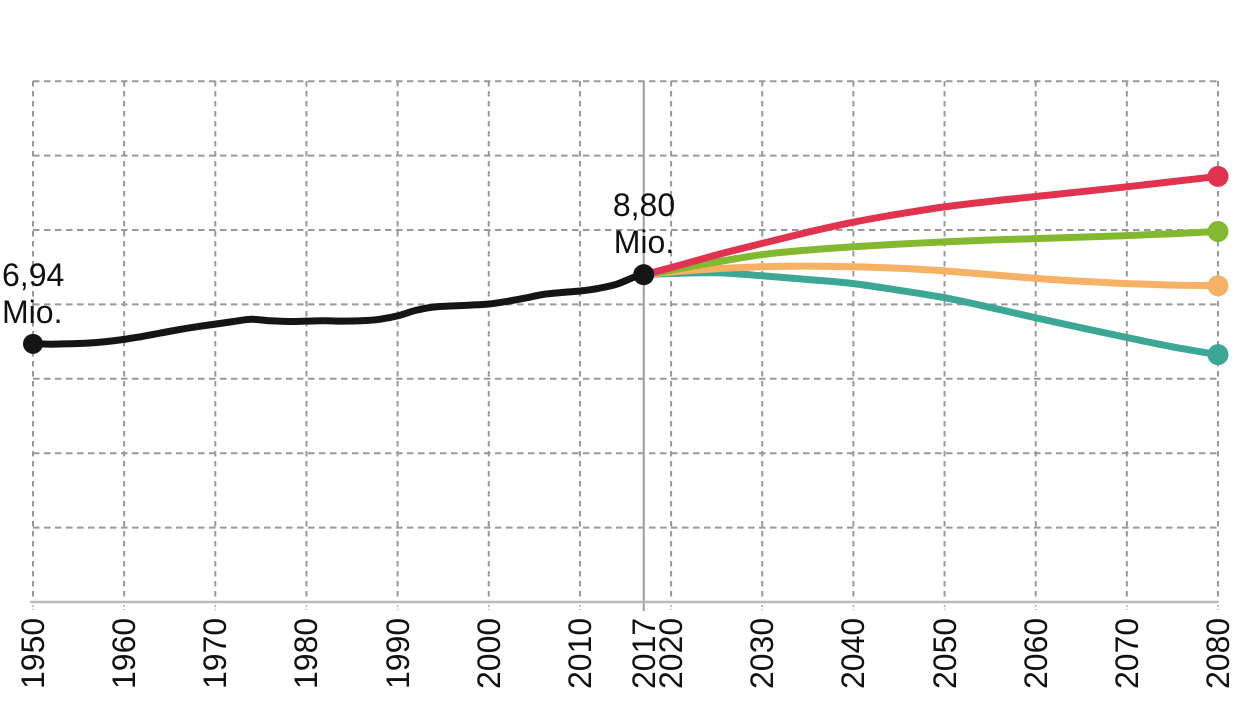 The height and width of the screenshot is (714, 1238). What do you see at coordinates (1218, 286) in the screenshot?
I see `dot-end-projection-orange` at bounding box center [1218, 286].